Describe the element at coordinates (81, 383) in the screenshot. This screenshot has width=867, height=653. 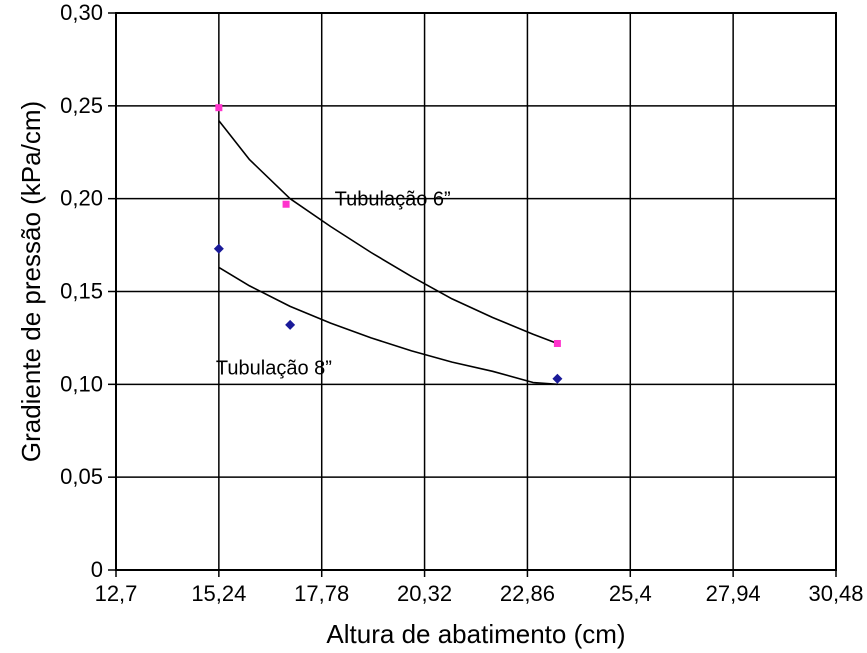
I see `y-tick-label: 0,10` at that location.